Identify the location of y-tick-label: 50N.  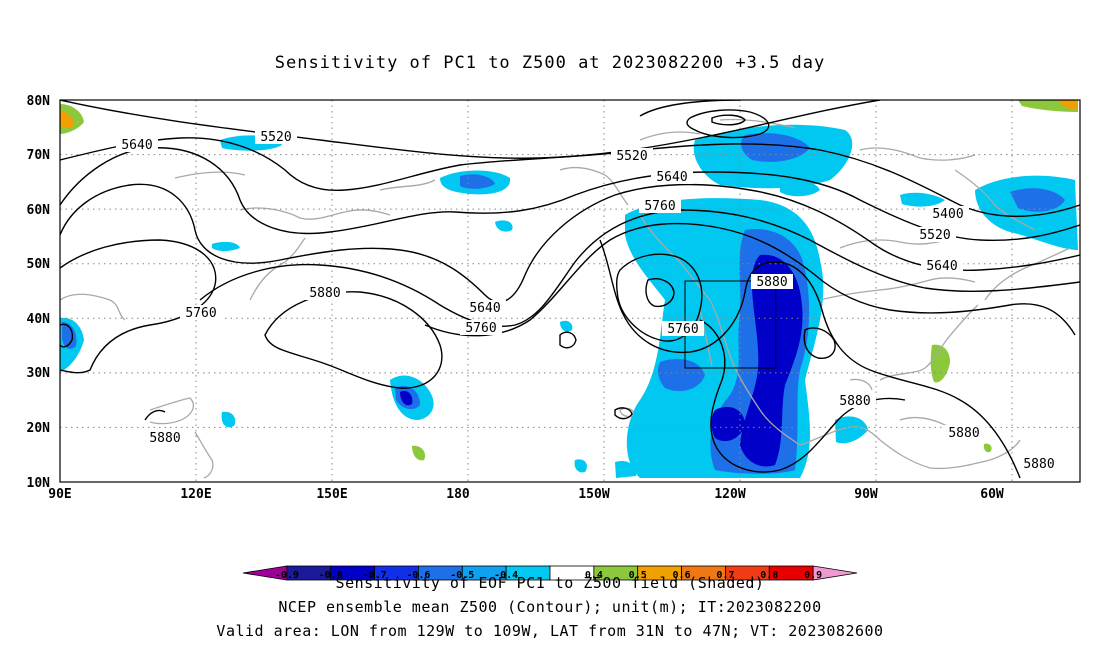
(39, 264).